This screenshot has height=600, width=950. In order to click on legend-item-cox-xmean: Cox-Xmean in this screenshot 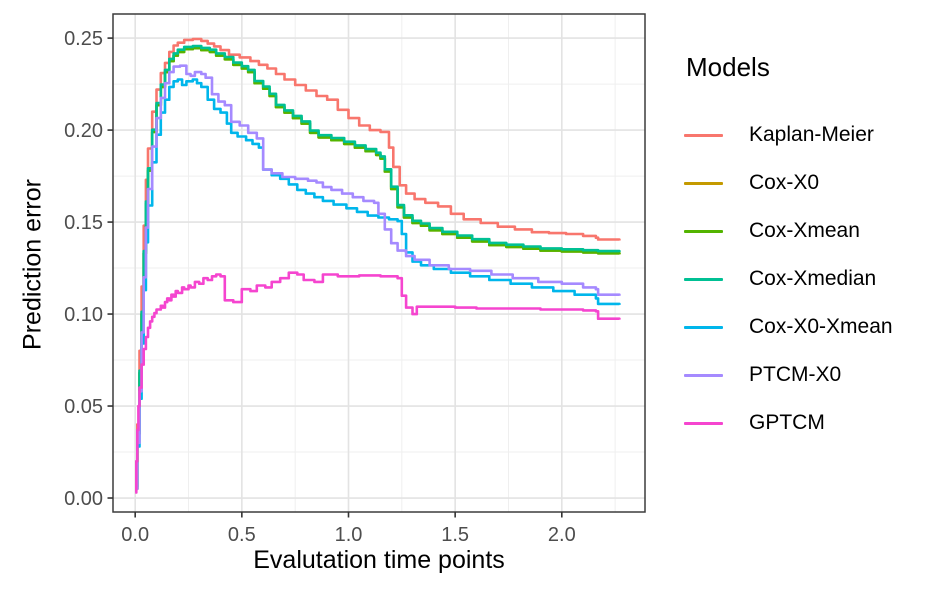, I will do `click(809, 231)`.